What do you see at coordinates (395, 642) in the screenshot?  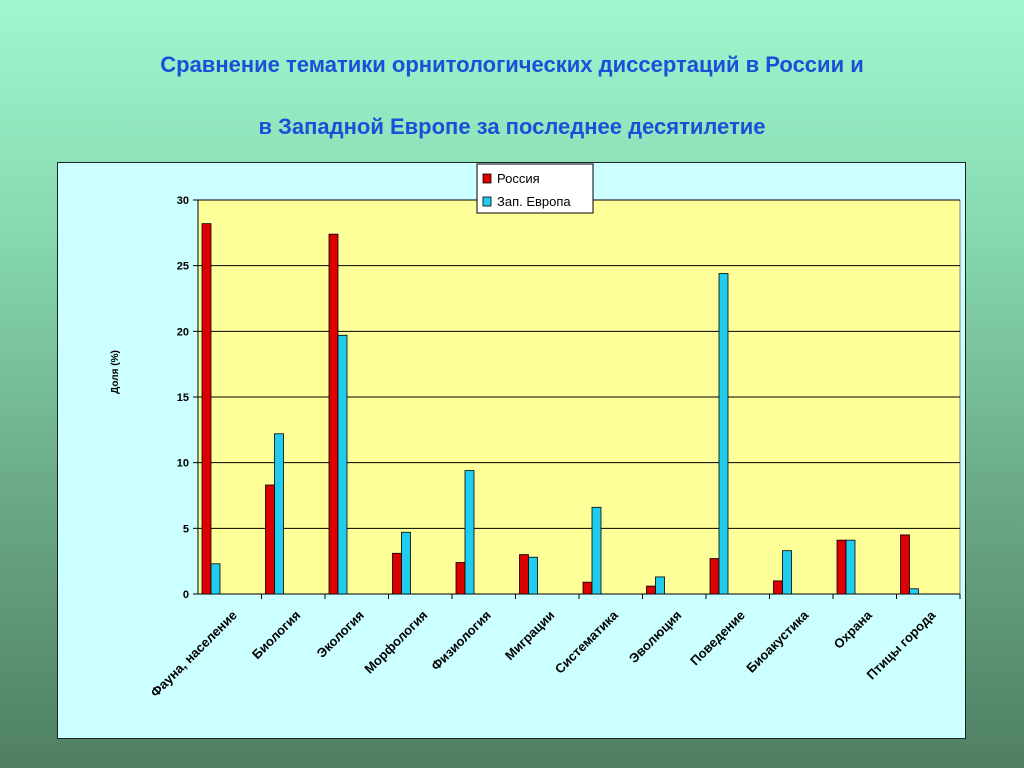 I see `x-category-label: Морфология` at bounding box center [395, 642].